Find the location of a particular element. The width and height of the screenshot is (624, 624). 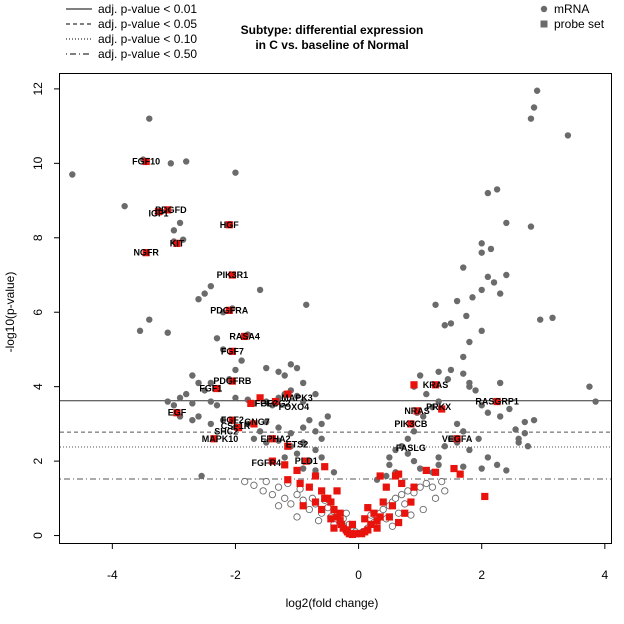

gene-label: KRAS is located at coordinates (436, 385).